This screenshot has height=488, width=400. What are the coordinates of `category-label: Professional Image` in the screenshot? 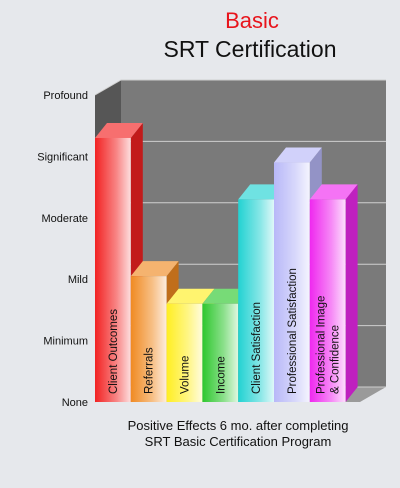 It's located at (322, 345).